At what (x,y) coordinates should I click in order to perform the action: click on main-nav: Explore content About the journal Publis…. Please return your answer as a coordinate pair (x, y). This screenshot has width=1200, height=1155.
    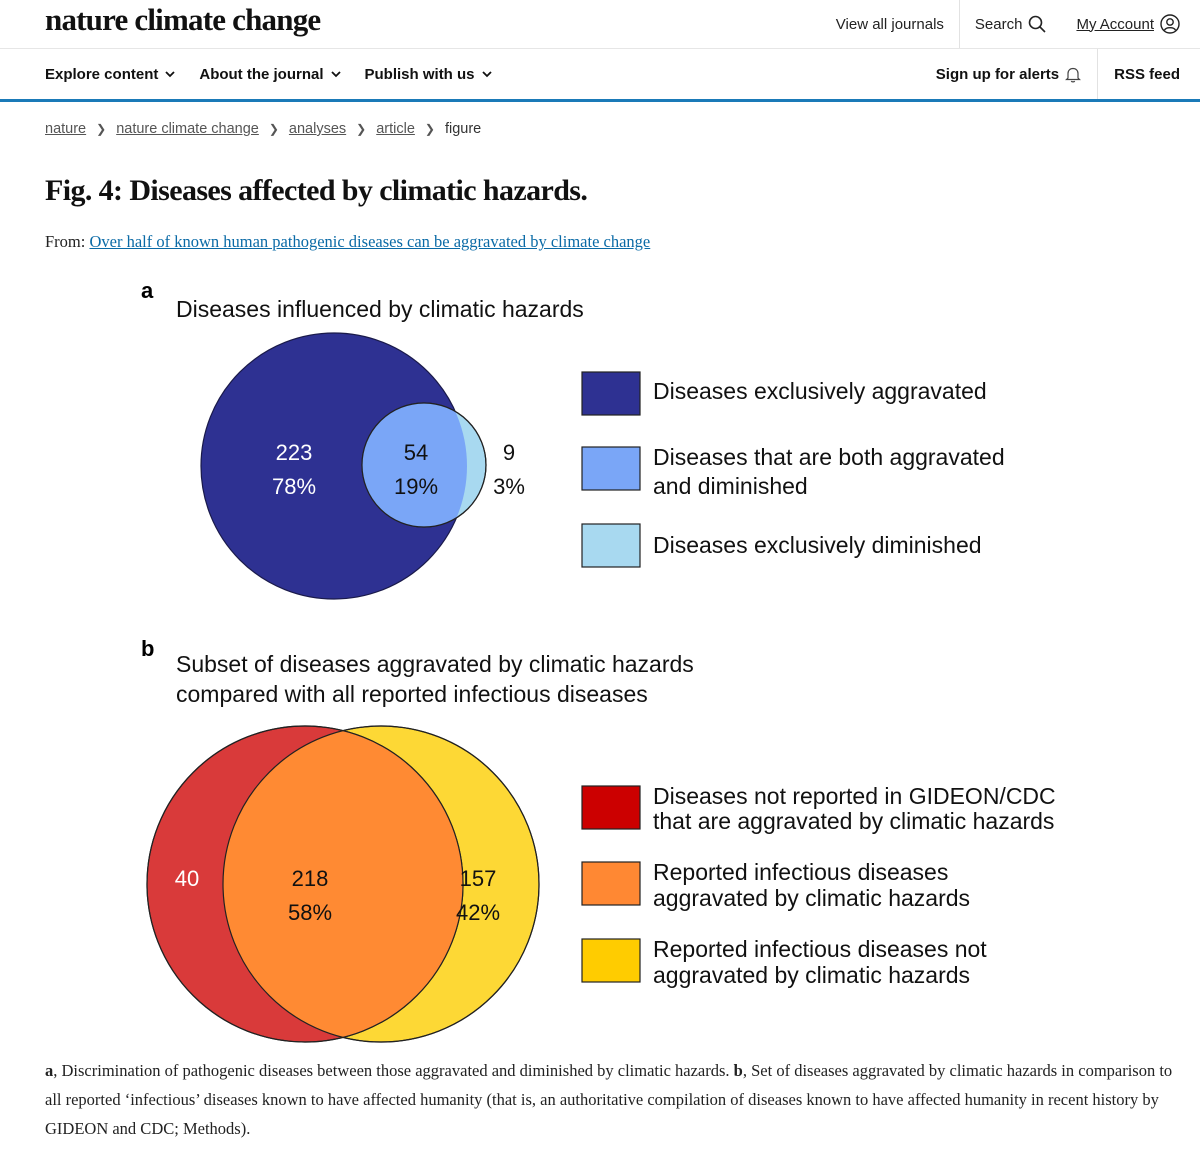
    Looking at the image, I should click on (600, 75).